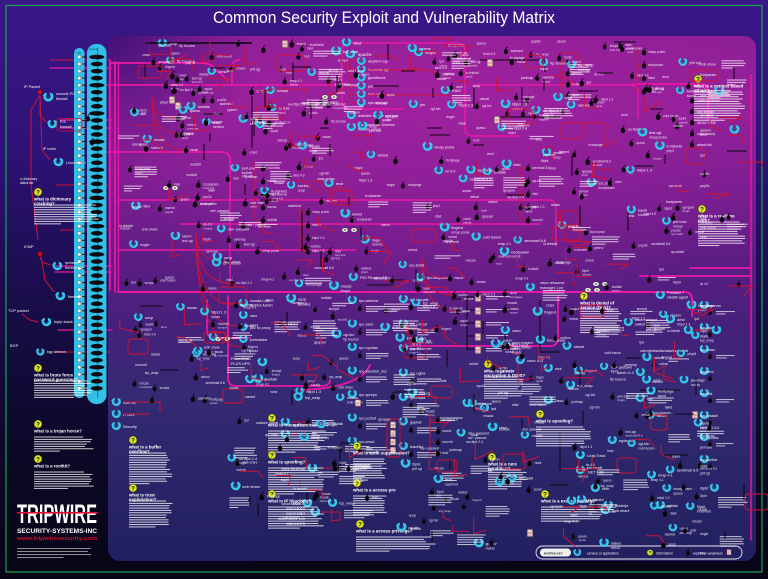 This screenshot has width=768, height=579. Describe the element at coordinates (253, 206) in the screenshot. I see `svg-text: talkd` at that location.